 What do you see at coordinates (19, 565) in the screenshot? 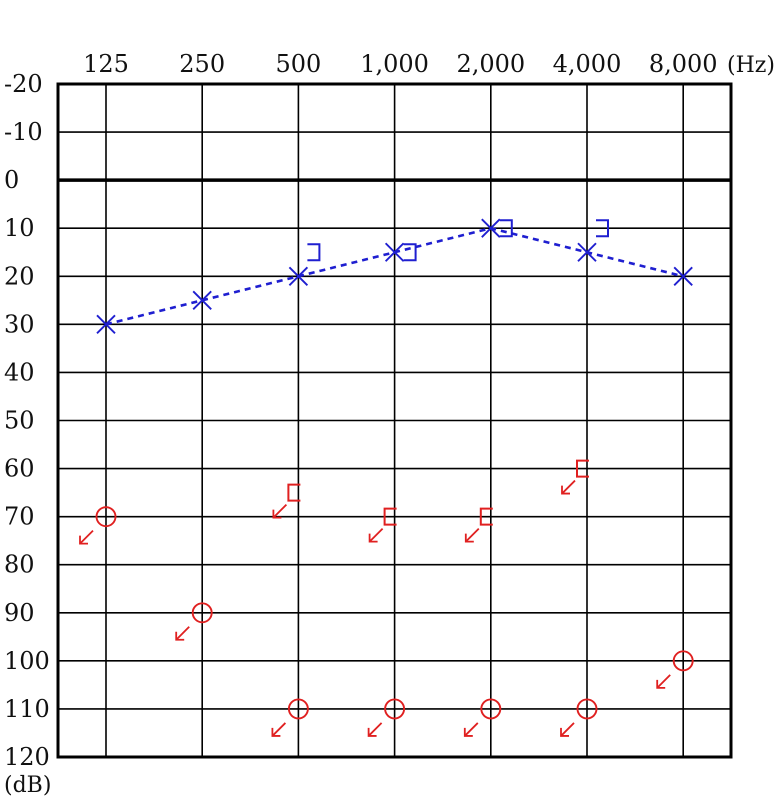
I see `y-tick-label: 80` at bounding box center [19, 565].